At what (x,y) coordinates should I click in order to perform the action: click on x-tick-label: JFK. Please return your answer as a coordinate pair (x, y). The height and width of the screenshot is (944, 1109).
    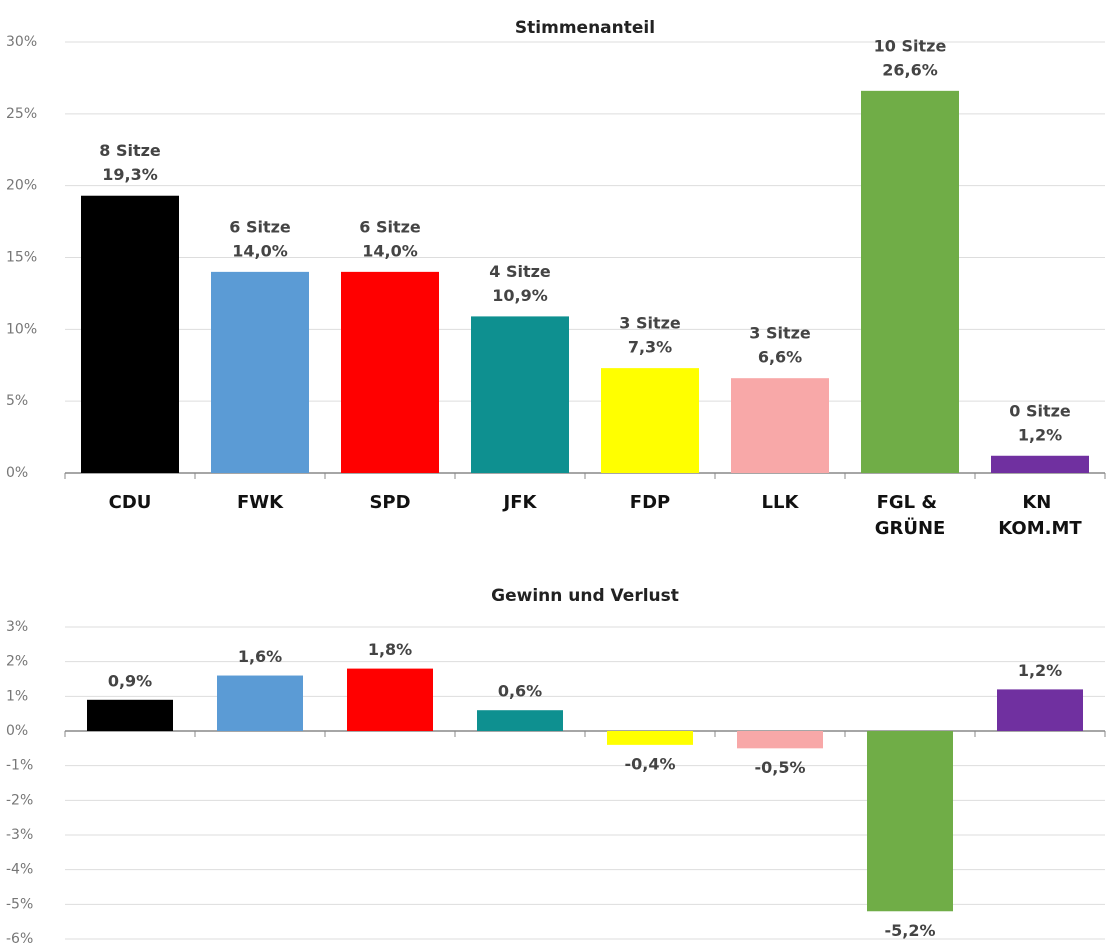
    Looking at the image, I should click on (520, 502).